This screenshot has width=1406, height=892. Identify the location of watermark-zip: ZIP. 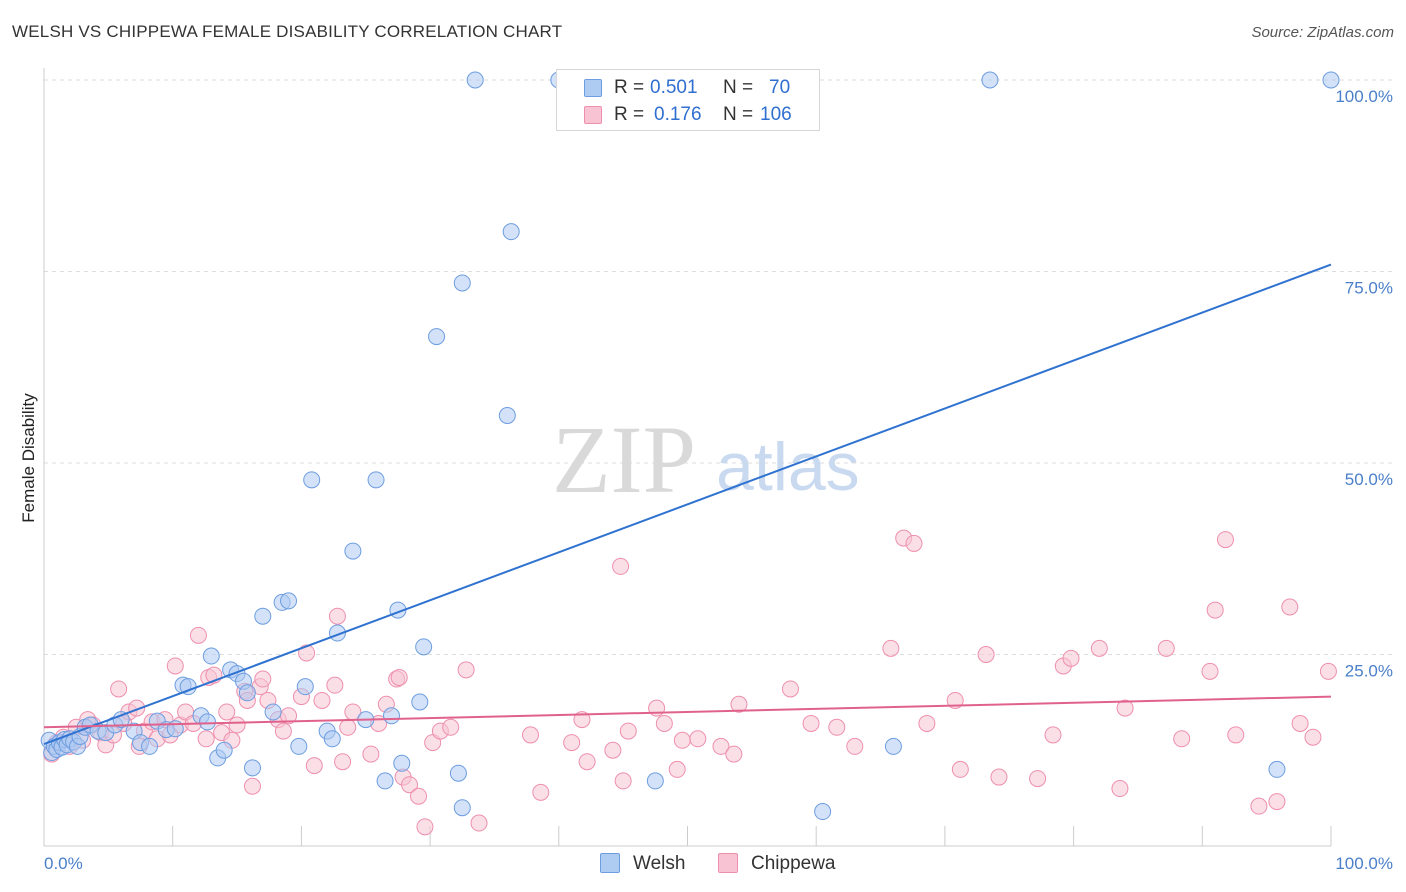
(624, 459).